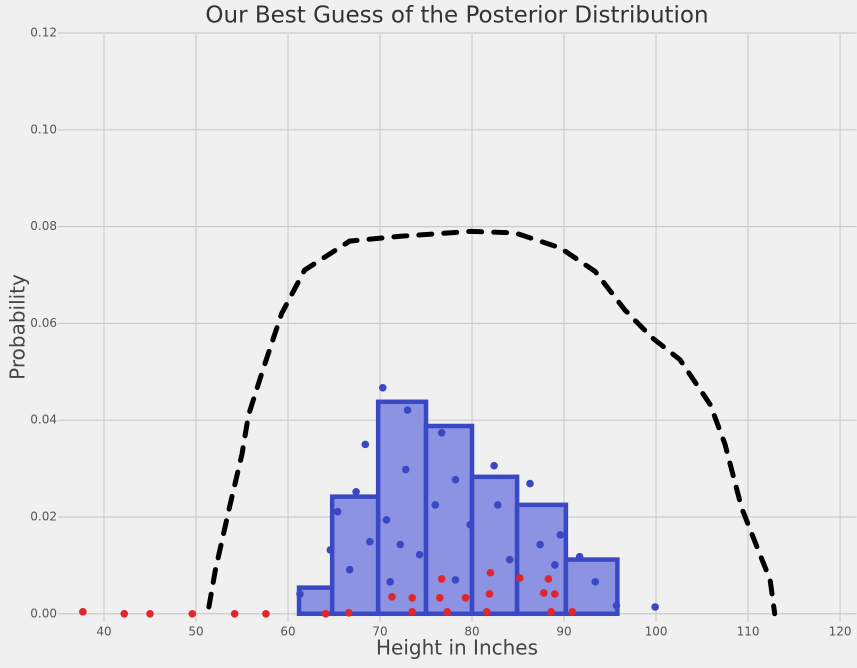  What do you see at coordinates (457, 648) in the screenshot?
I see `x-axis-label: Height in Inches` at bounding box center [457, 648].